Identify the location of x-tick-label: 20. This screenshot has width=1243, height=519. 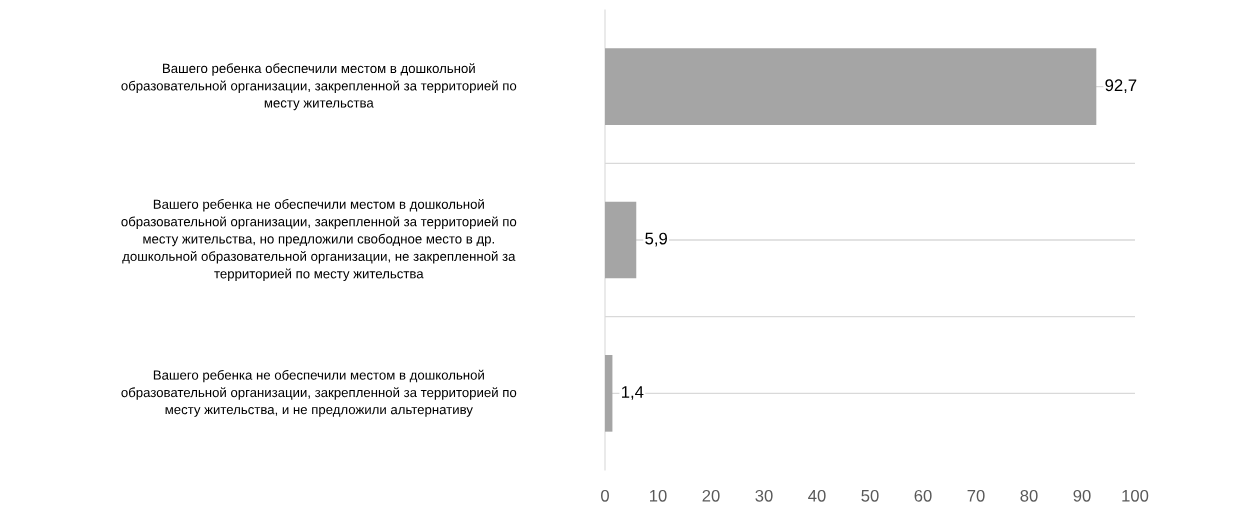
(711, 495).